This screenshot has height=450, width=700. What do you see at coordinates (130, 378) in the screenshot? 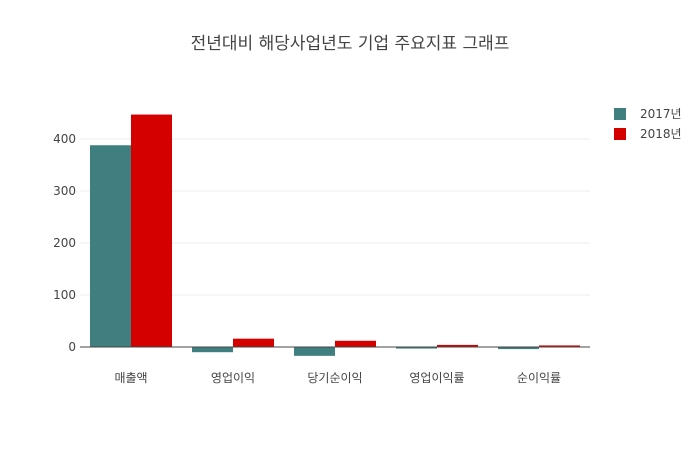
I see `x-tick-label: 매출액` at bounding box center [130, 378].